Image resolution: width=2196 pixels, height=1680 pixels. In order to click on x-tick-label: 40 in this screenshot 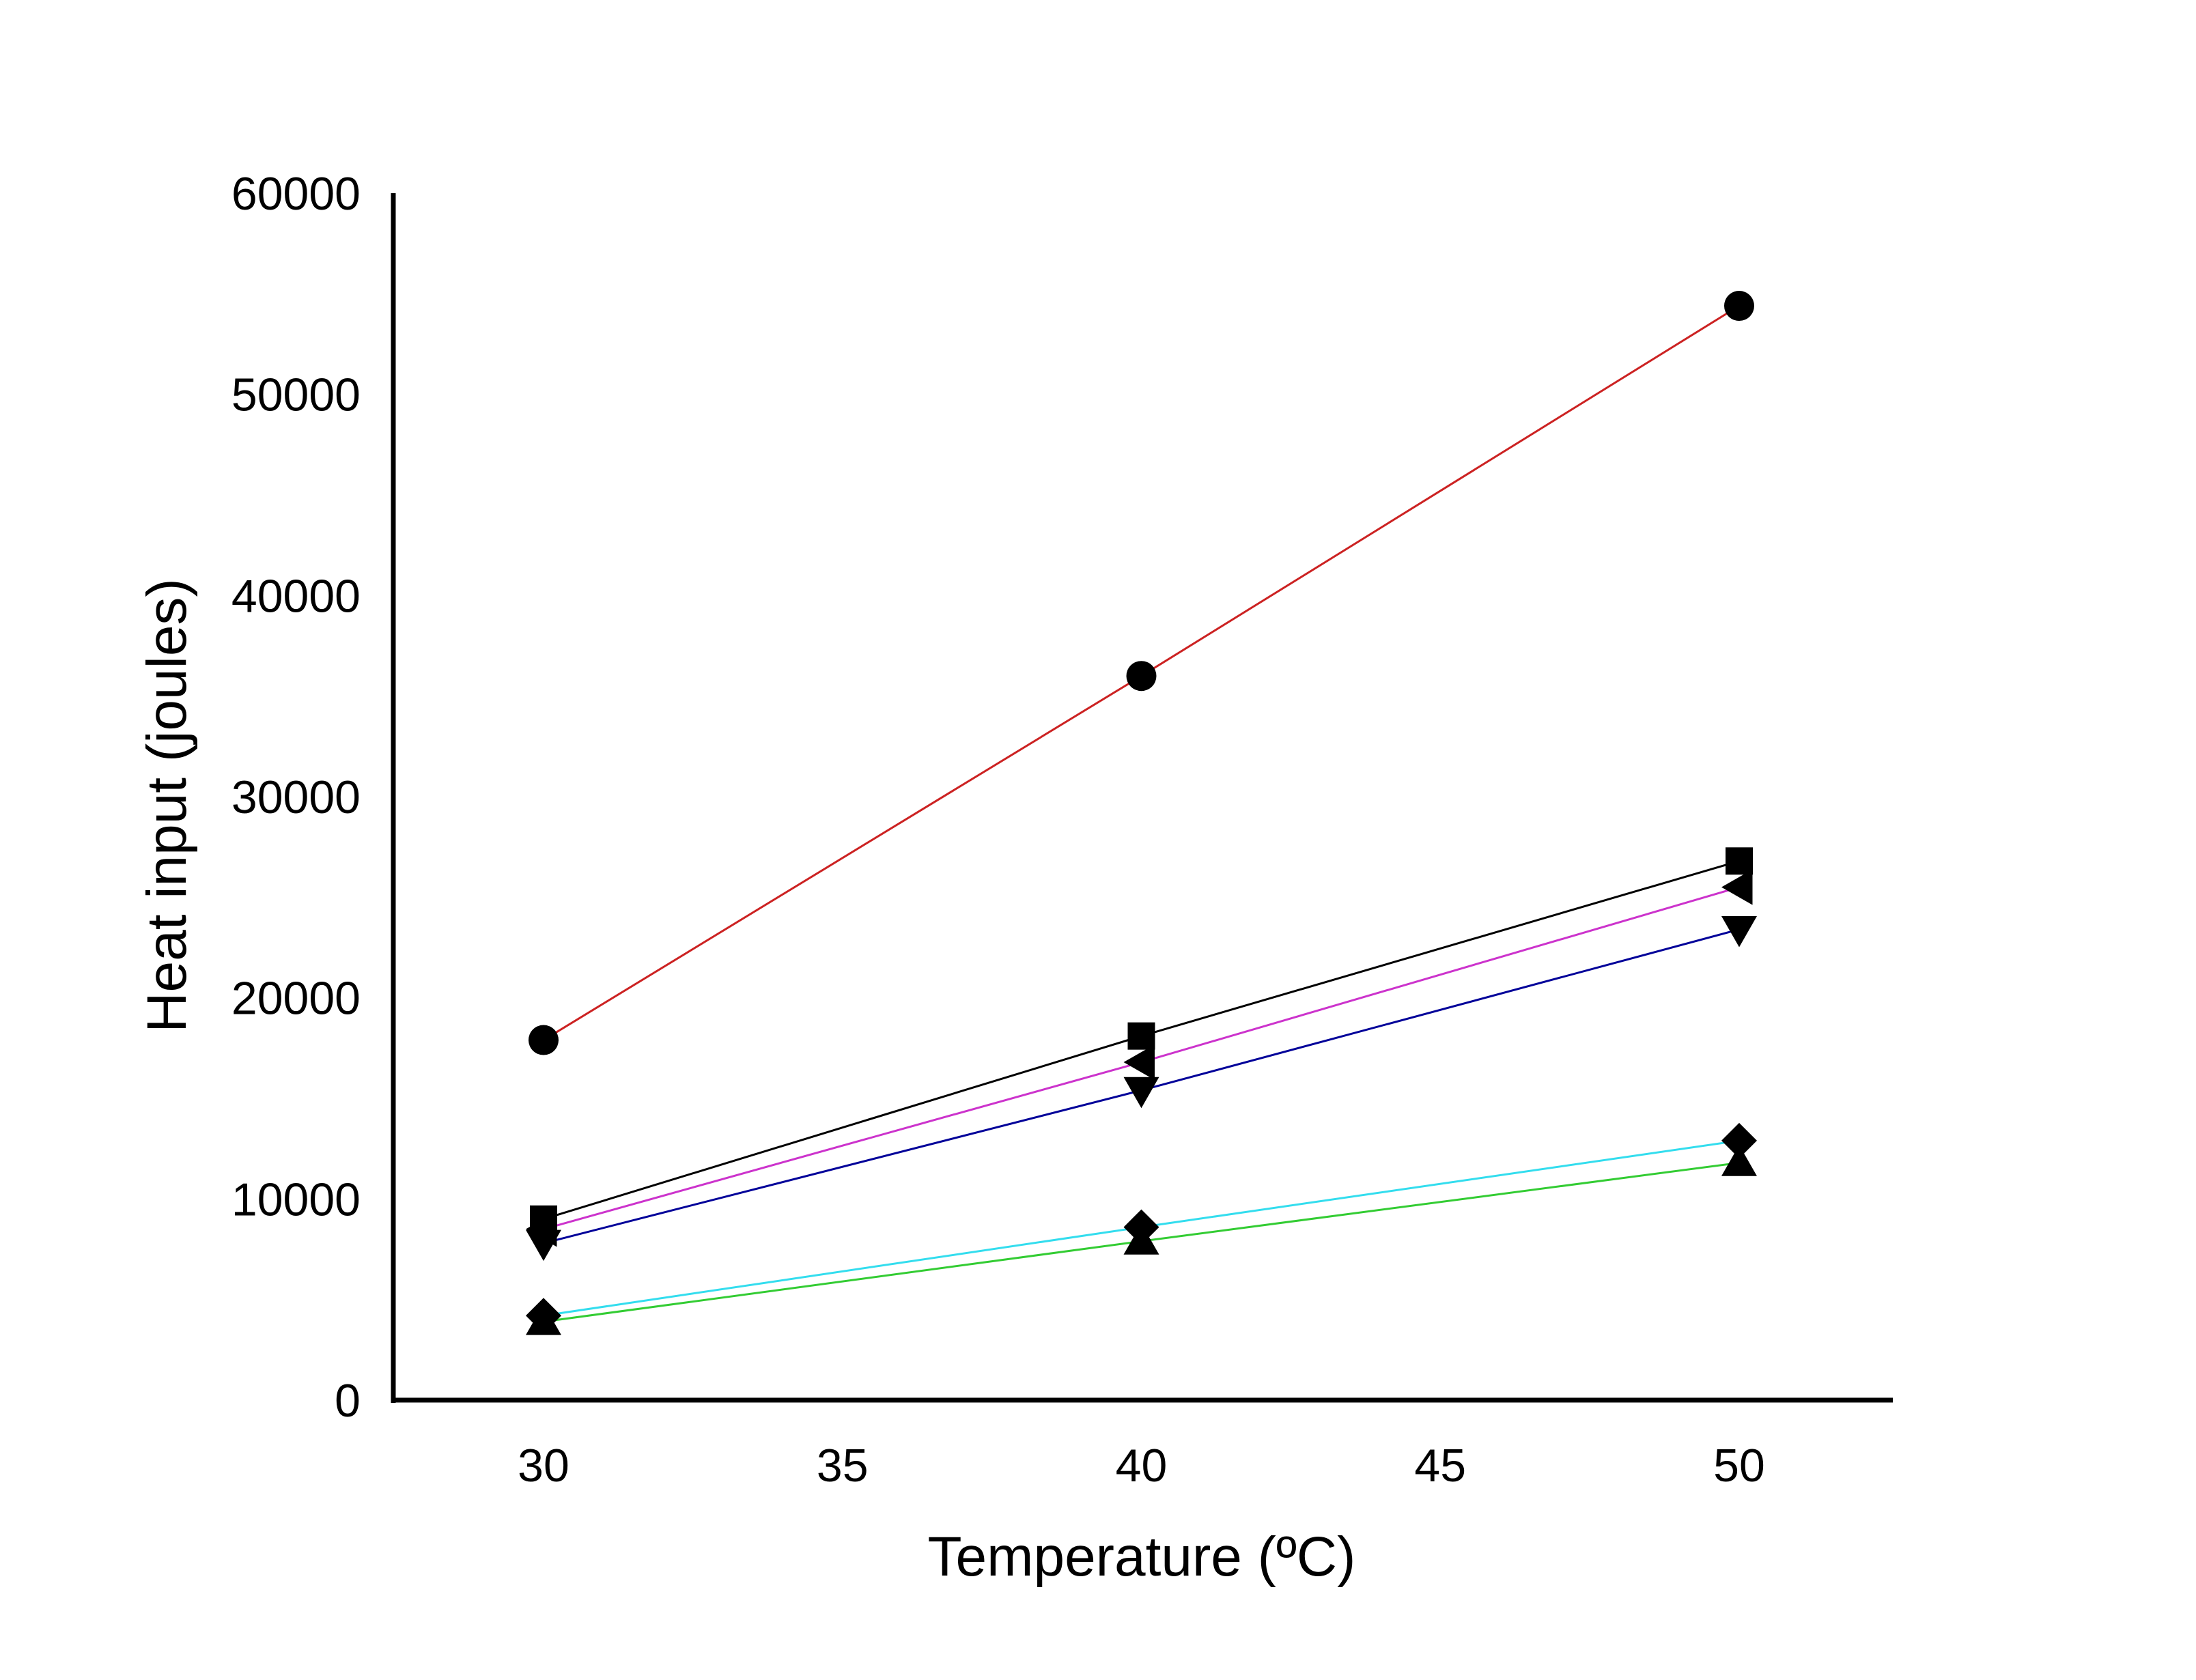, I will do `click(1142, 1466)`.